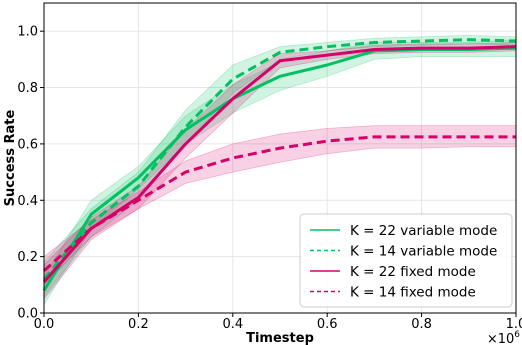  Describe the element at coordinates (500, 338) in the screenshot. I see `x-multiplier-base: ×10` at that location.